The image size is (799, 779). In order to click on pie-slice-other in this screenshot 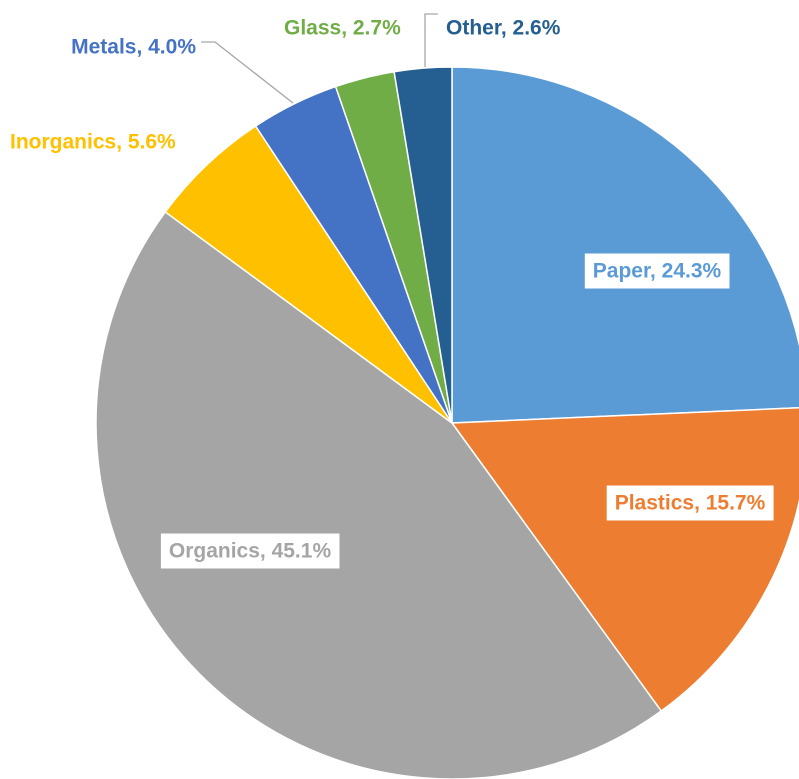, I will do `click(423, 245)`.